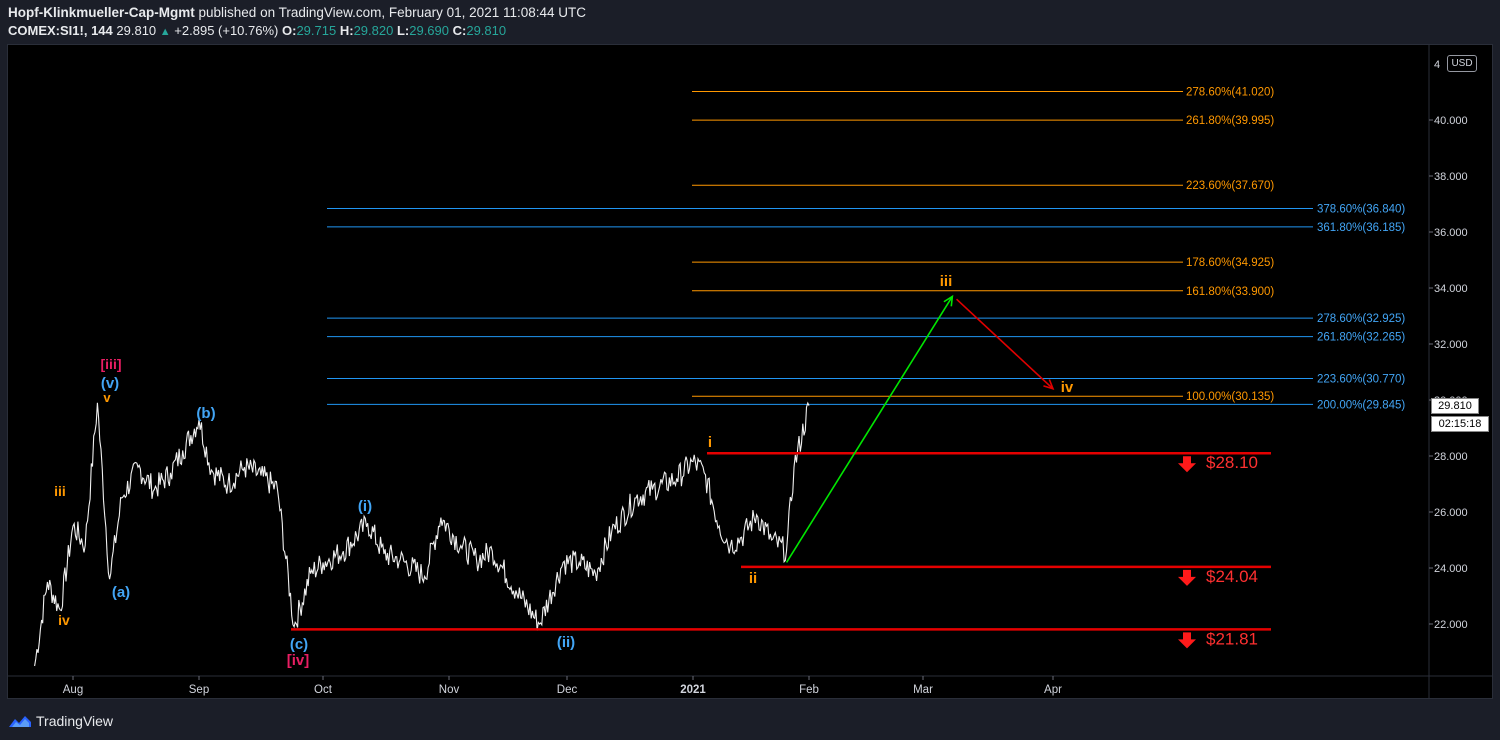 This screenshot has height=740, width=1500. I want to click on price-tick-label: 40.000, so click(1451, 121).